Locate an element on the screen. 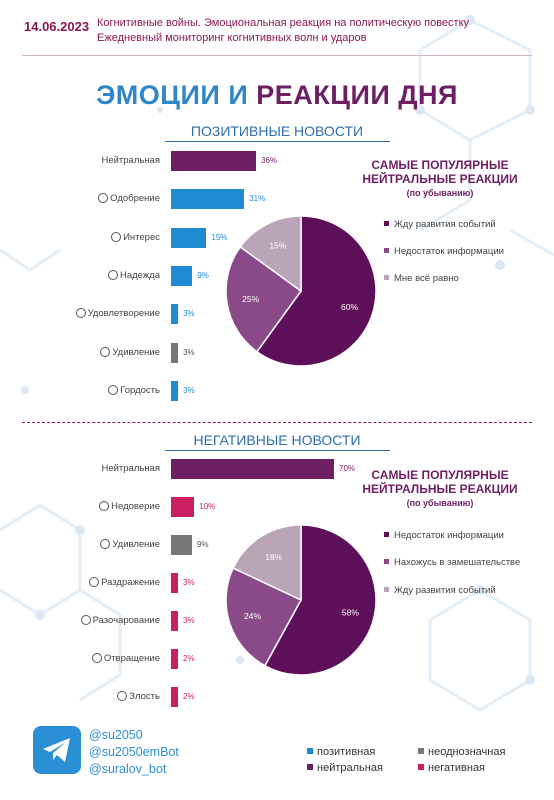  bar-label-text: Злость is located at coordinates (144, 696).